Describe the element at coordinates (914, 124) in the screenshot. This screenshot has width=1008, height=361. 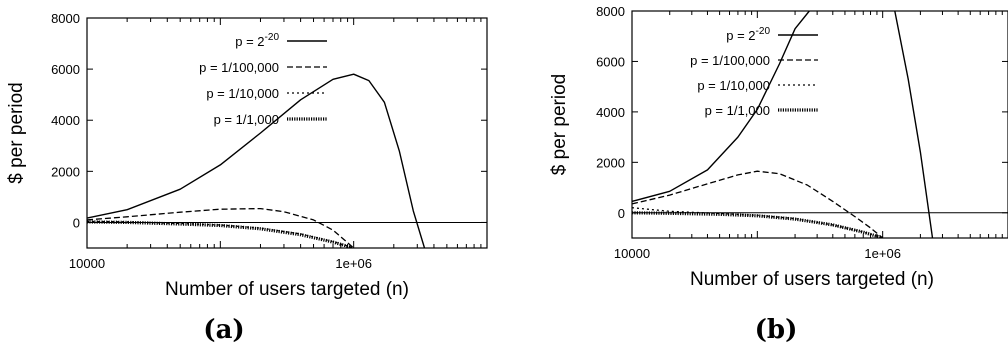
I see `series-line-1-seg2` at that location.